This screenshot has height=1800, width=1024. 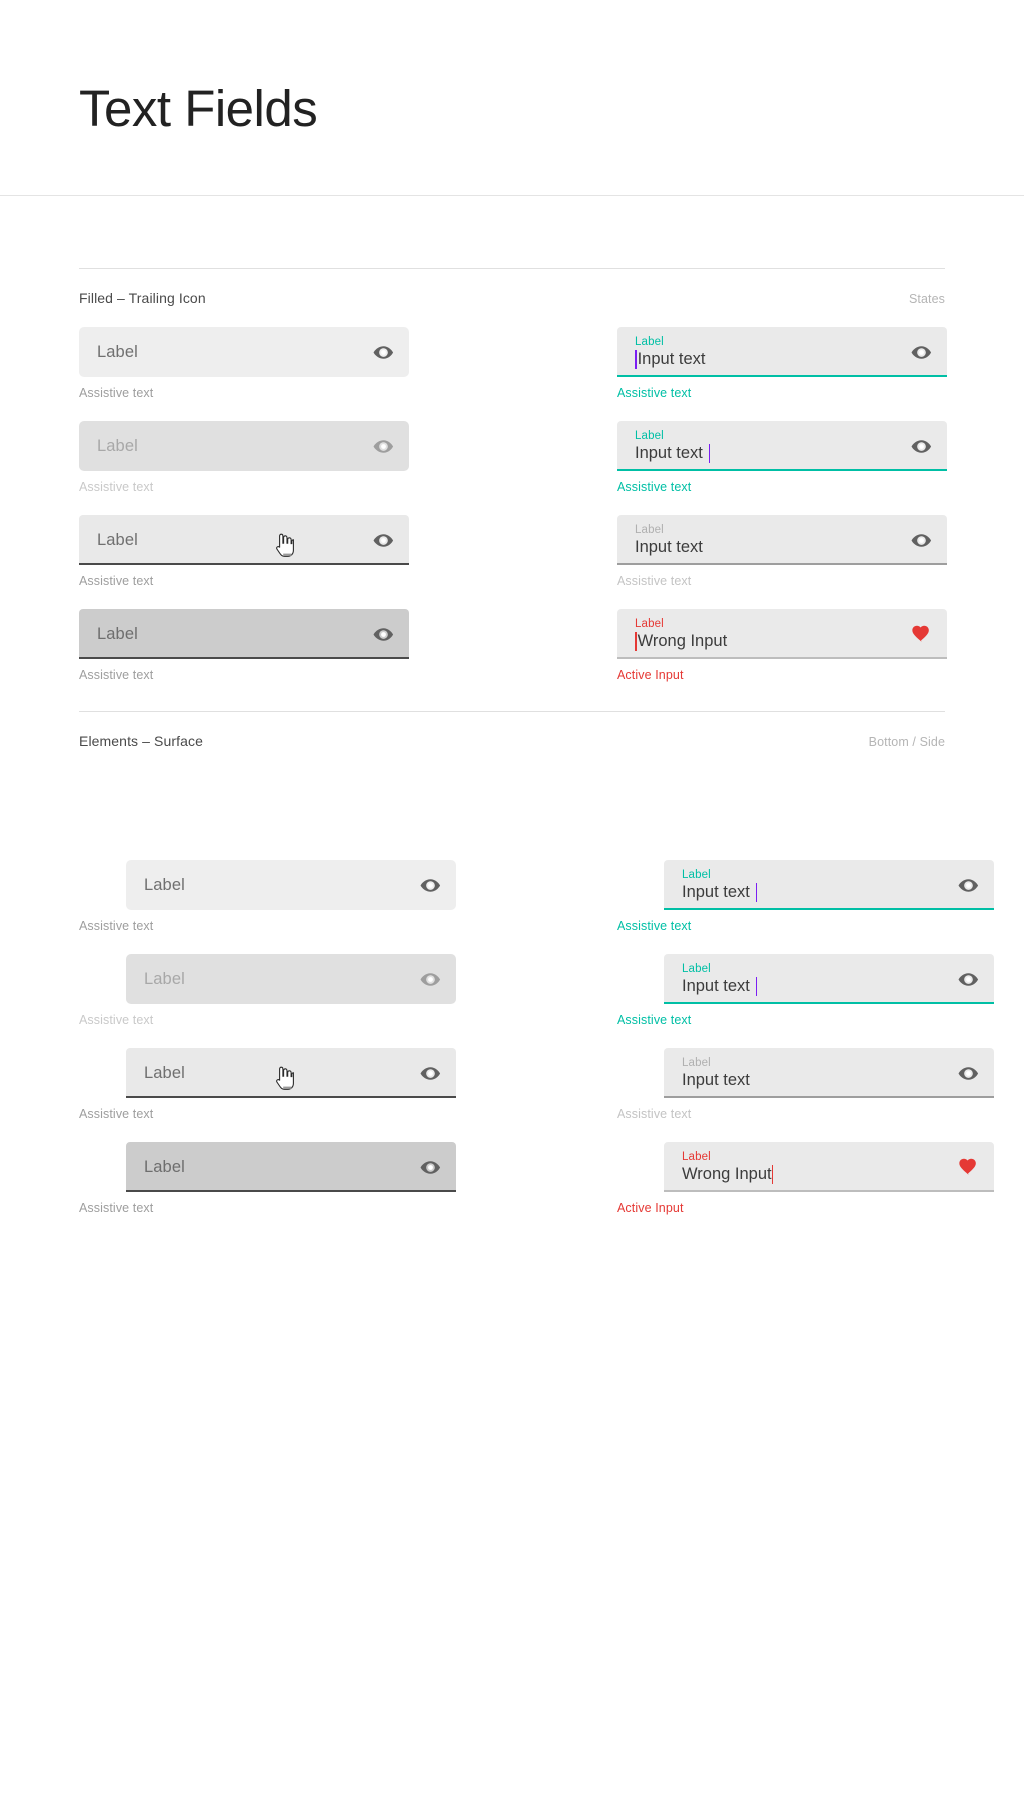 What do you see at coordinates (512, 195) in the screenshot?
I see `header-divider` at bounding box center [512, 195].